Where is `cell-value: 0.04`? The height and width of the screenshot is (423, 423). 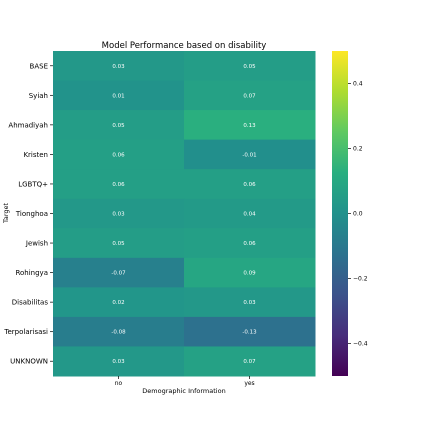 cell-value: 0.04 is located at coordinates (249, 215).